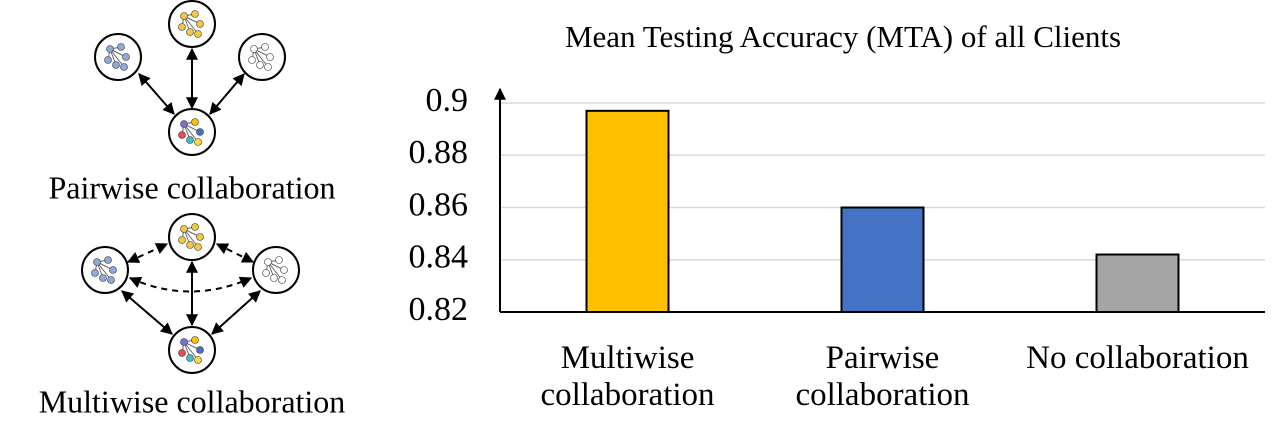 The width and height of the screenshot is (1281, 421). I want to click on y-tick-label: 0.82, so click(439, 309).